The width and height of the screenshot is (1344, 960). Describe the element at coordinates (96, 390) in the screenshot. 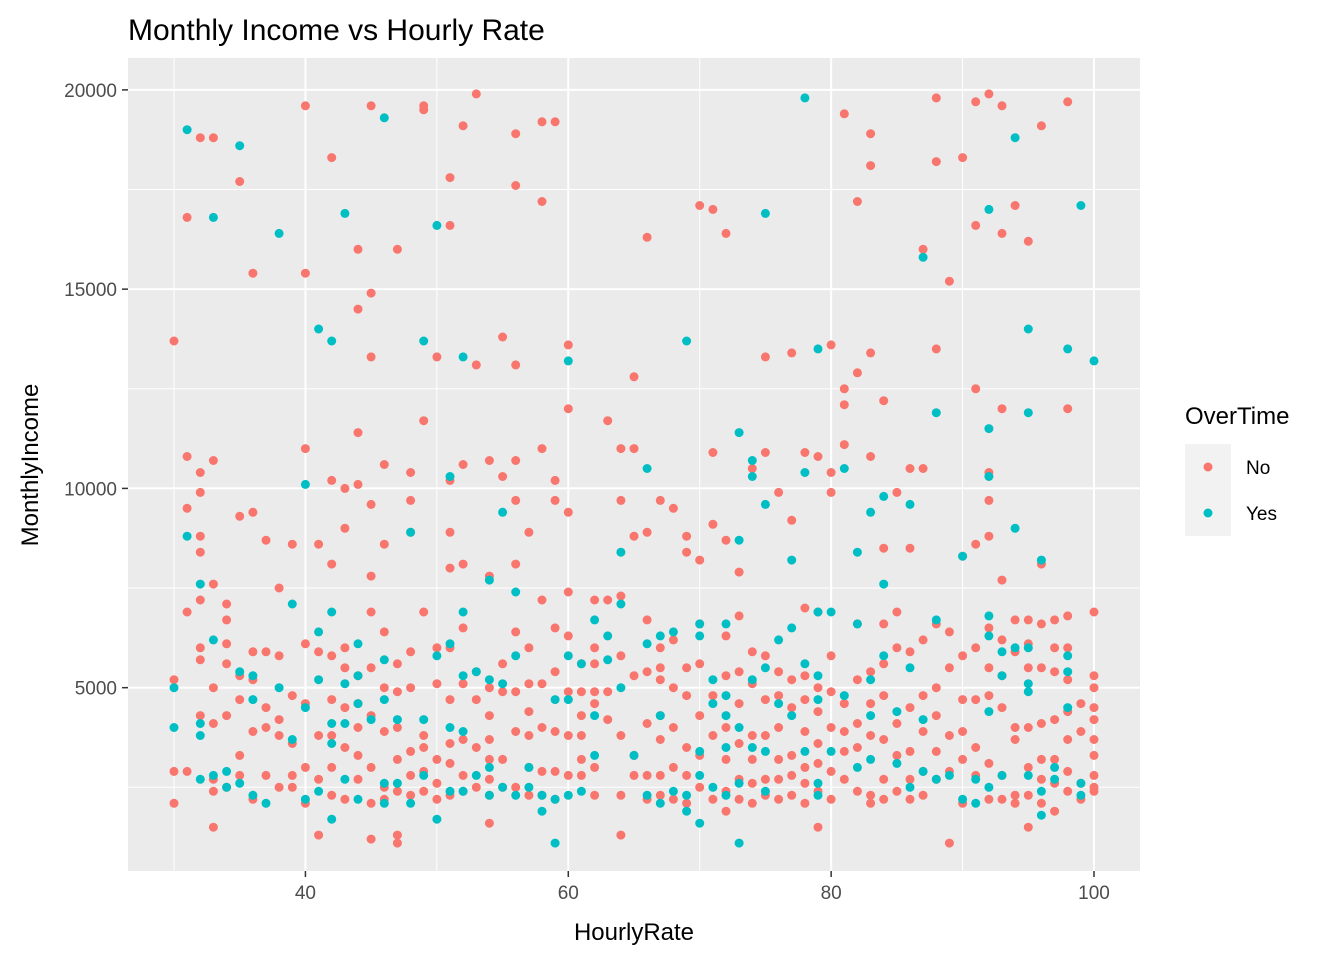

I see `y-axis-ticks: 5000 10000 15000 20000` at that location.